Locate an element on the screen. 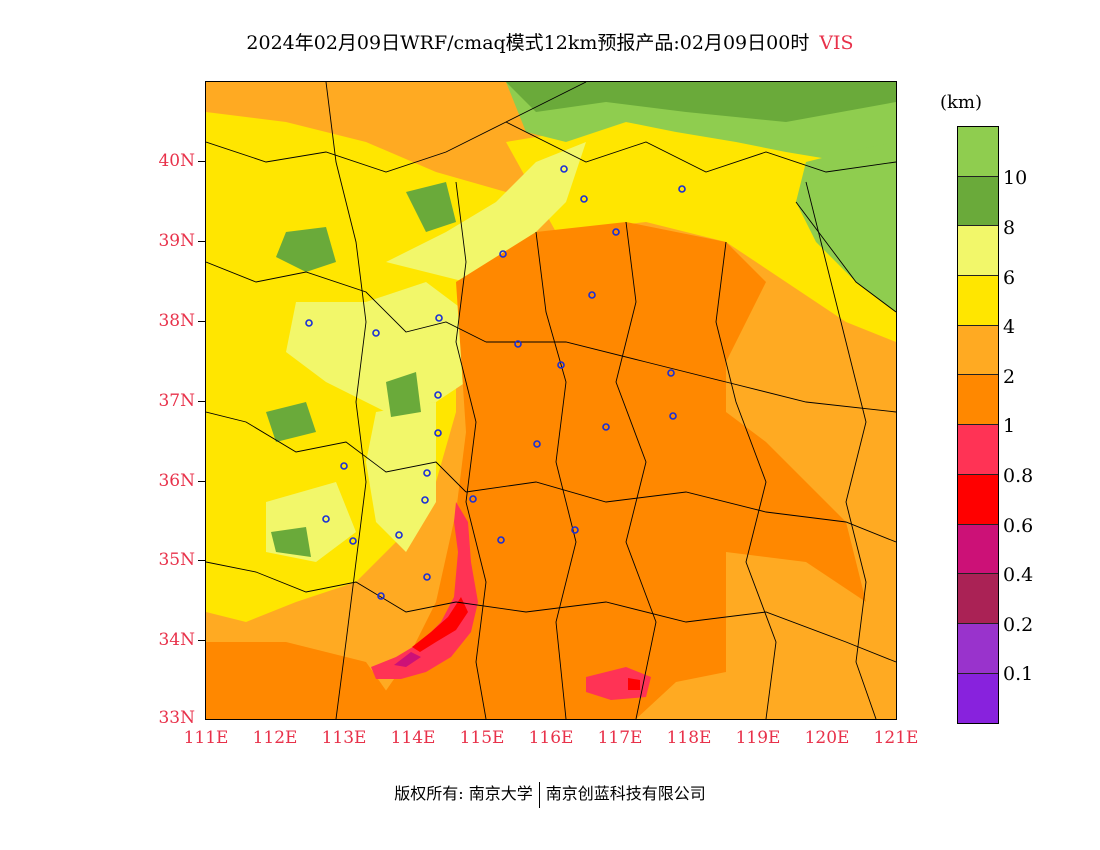 The height and width of the screenshot is (850, 1100). colorbar-unit: (km) is located at coordinates (961, 102).